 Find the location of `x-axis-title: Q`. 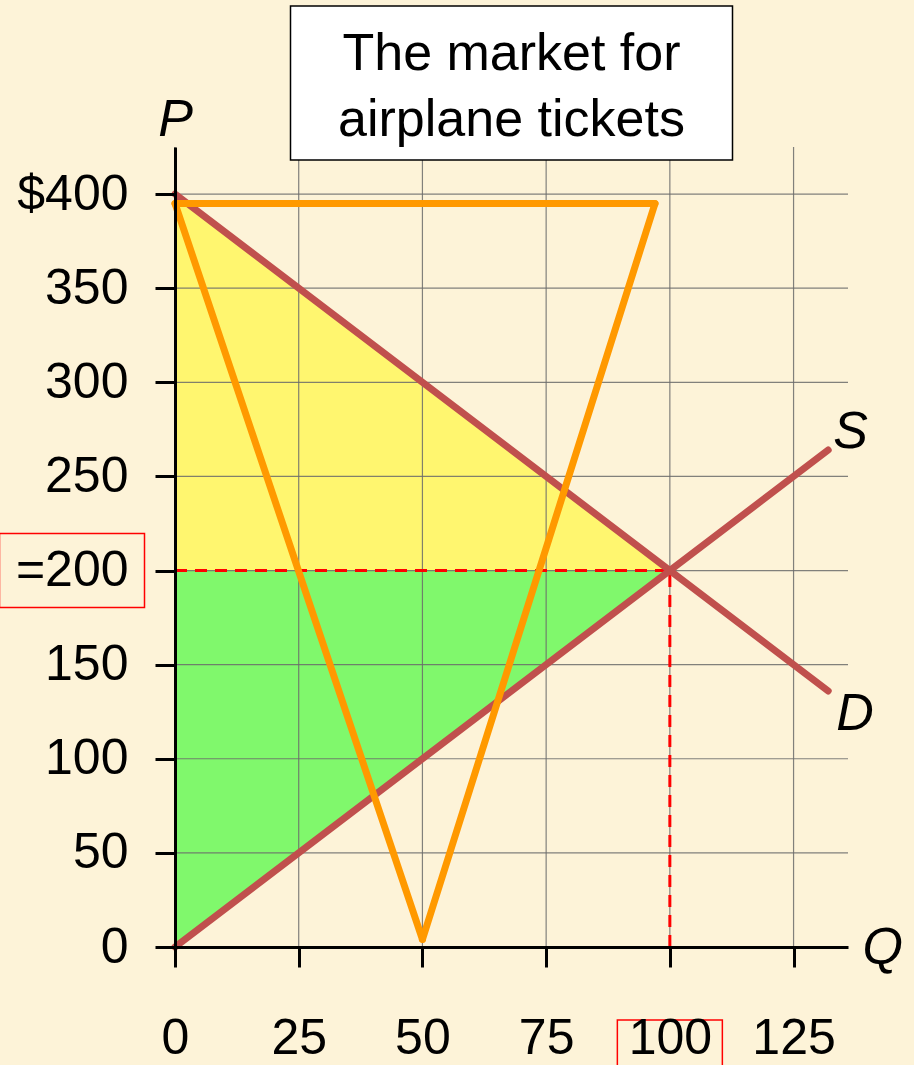

x-axis-title: Q is located at coordinates (882, 945).